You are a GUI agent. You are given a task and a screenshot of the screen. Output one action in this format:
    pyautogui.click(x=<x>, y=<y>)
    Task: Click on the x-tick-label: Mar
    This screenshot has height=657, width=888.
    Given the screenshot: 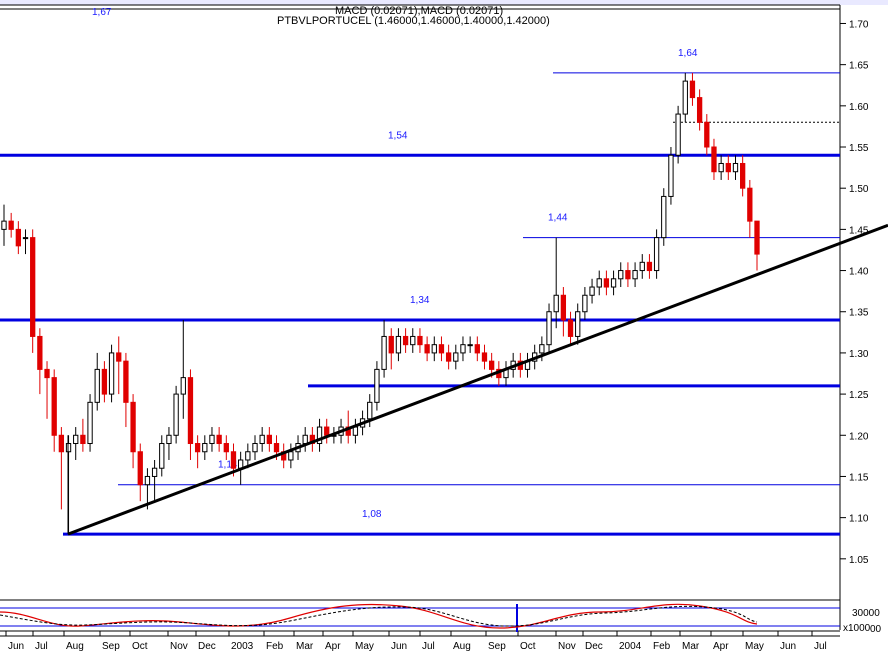 What is the action you would take?
    pyautogui.click(x=691, y=646)
    